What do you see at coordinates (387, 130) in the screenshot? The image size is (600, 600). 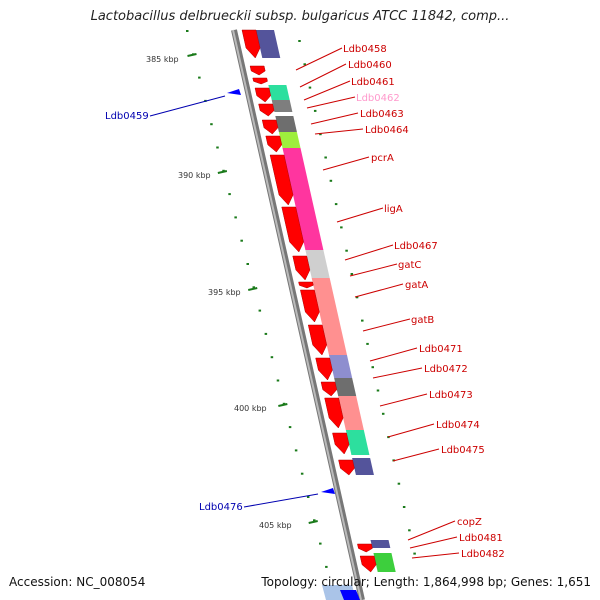 I see `gene-label: Ldb0464` at bounding box center [387, 130].